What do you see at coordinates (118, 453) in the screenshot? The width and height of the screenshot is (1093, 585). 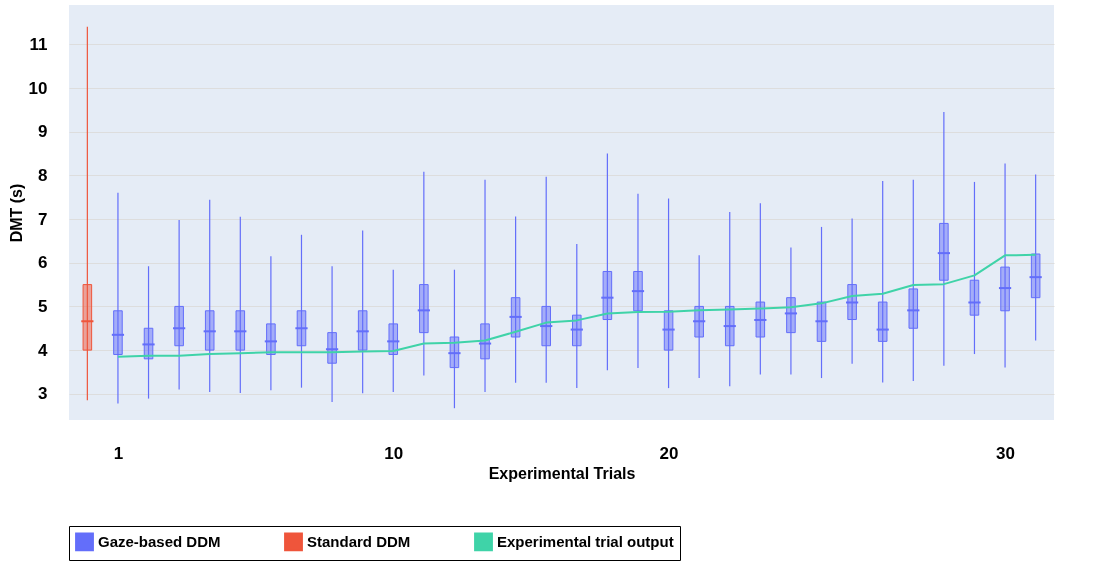 I see `x-tick-label: 1` at bounding box center [118, 453].